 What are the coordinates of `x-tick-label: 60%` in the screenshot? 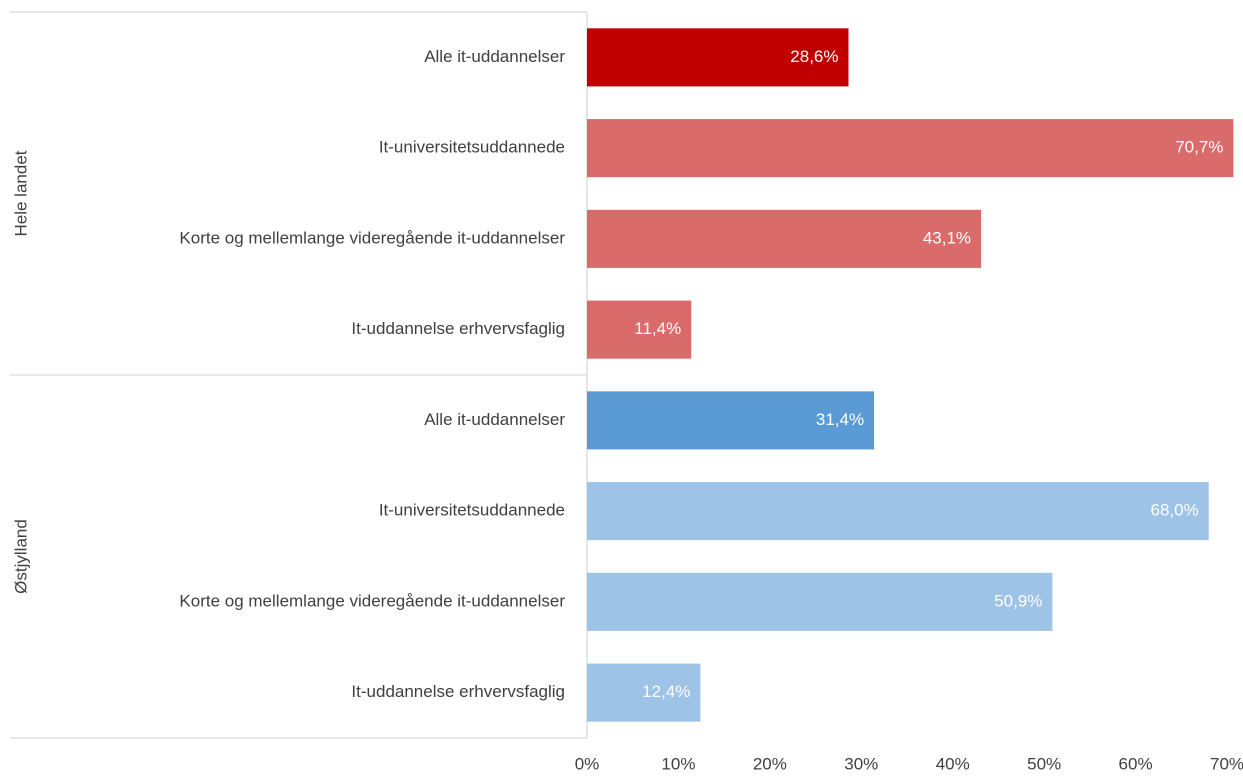 It's located at (1136, 763).